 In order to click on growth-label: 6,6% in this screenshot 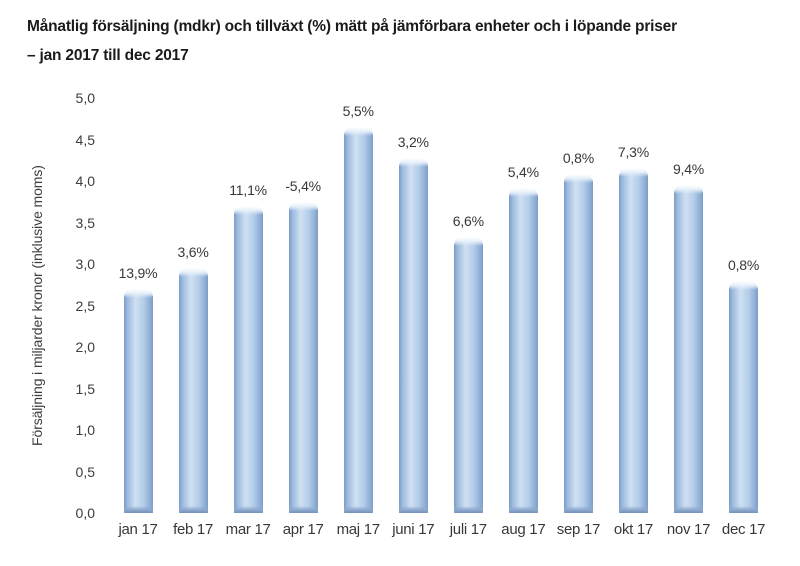, I will do `click(468, 221)`.